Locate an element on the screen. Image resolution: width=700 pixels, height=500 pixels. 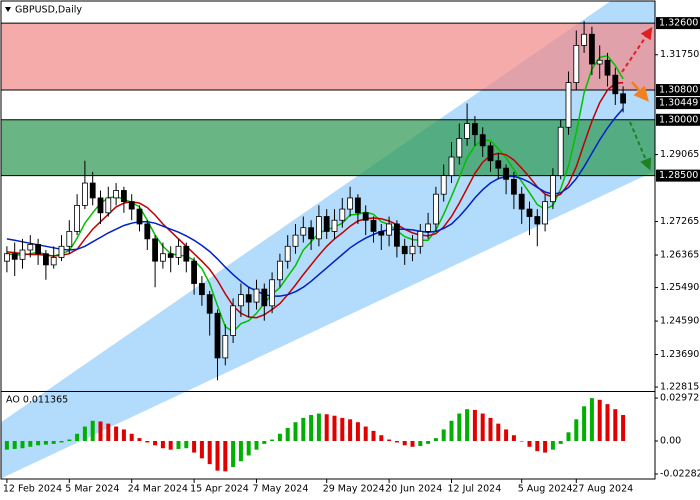
x-tick-label: 20 Jun 2024 is located at coordinates (413, 489).